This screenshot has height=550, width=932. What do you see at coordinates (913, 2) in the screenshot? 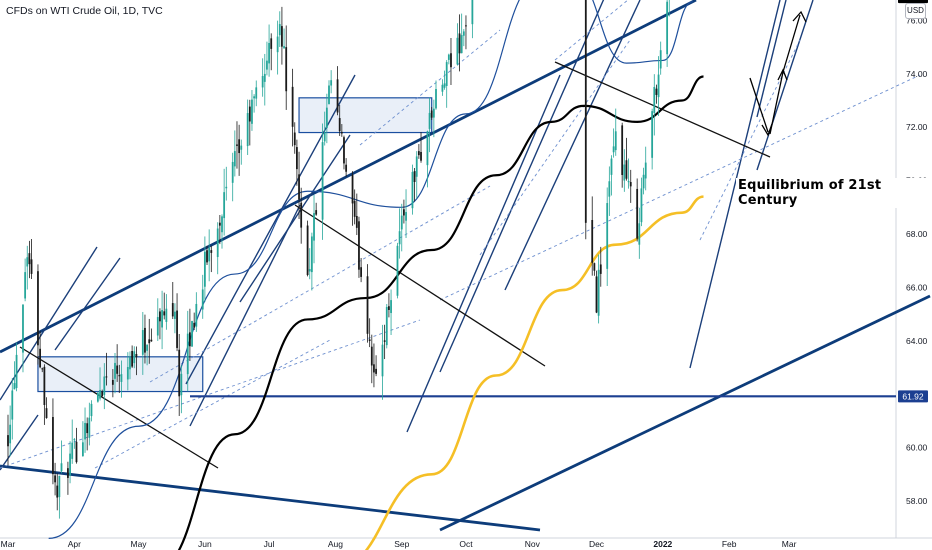
I see `equilibrium-price-tag` at bounding box center [913, 2].